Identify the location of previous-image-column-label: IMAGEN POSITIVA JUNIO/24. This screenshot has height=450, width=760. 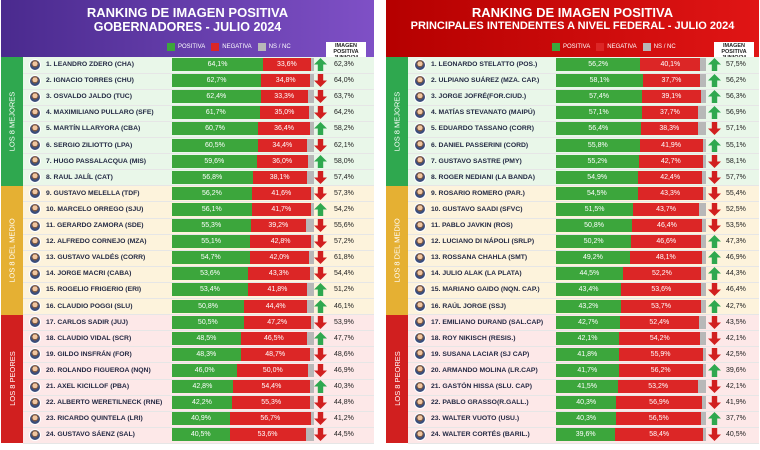
(734, 51).